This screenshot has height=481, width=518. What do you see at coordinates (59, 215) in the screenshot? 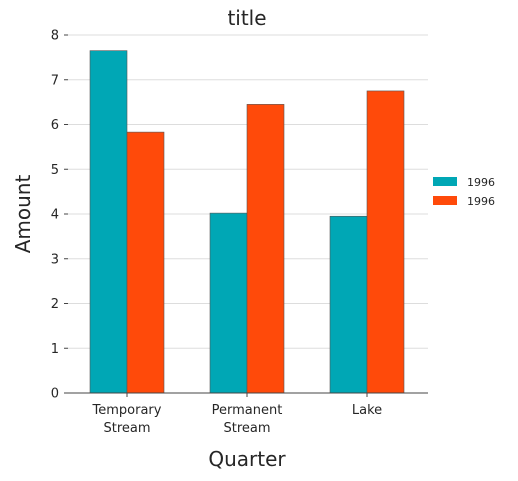
I see `y-axis: 0 1 2 3 4 5 6 7 8` at bounding box center [59, 215].